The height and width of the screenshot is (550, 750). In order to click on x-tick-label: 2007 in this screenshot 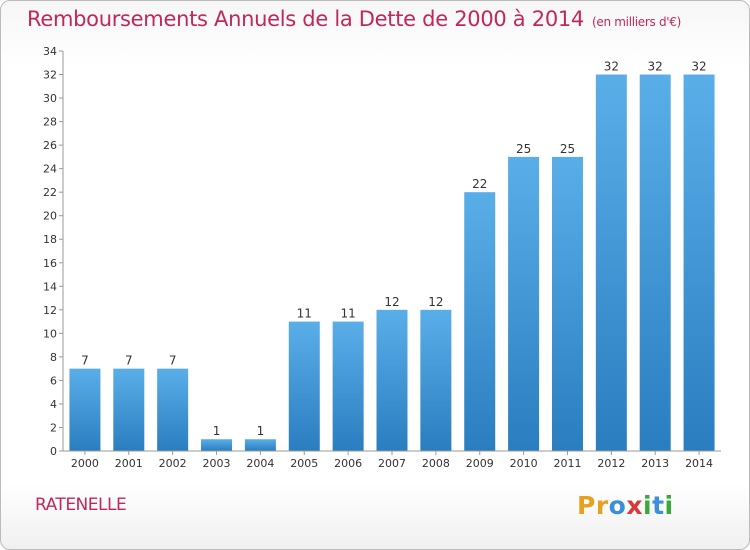, I will do `click(392, 463)`.